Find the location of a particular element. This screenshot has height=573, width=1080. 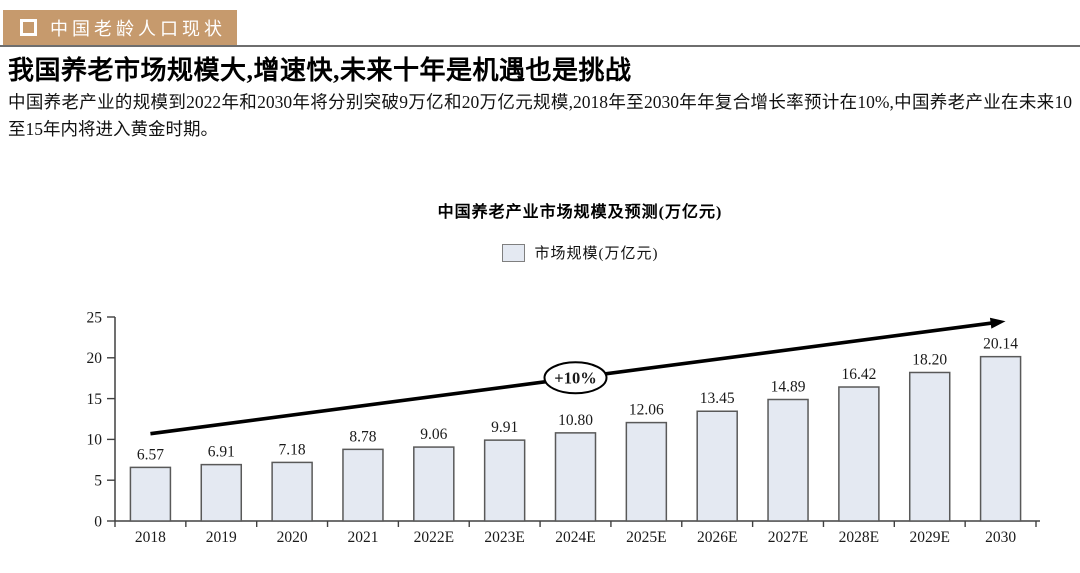

bar-value-label: 13.45 is located at coordinates (717, 398).